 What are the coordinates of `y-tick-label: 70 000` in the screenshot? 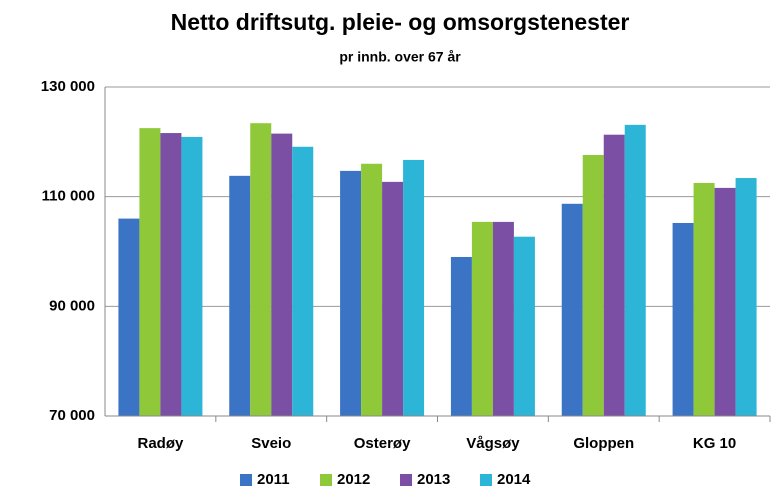 It's located at (72, 415).